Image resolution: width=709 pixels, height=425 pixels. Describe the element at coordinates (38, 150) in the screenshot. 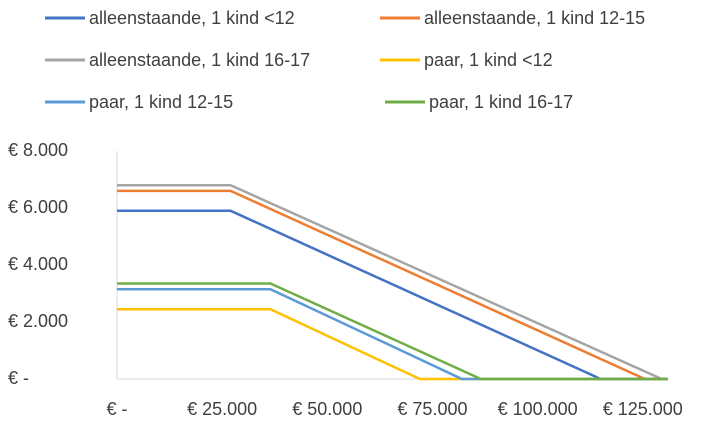

I see `y-tick-label: € 8.000` at that location.